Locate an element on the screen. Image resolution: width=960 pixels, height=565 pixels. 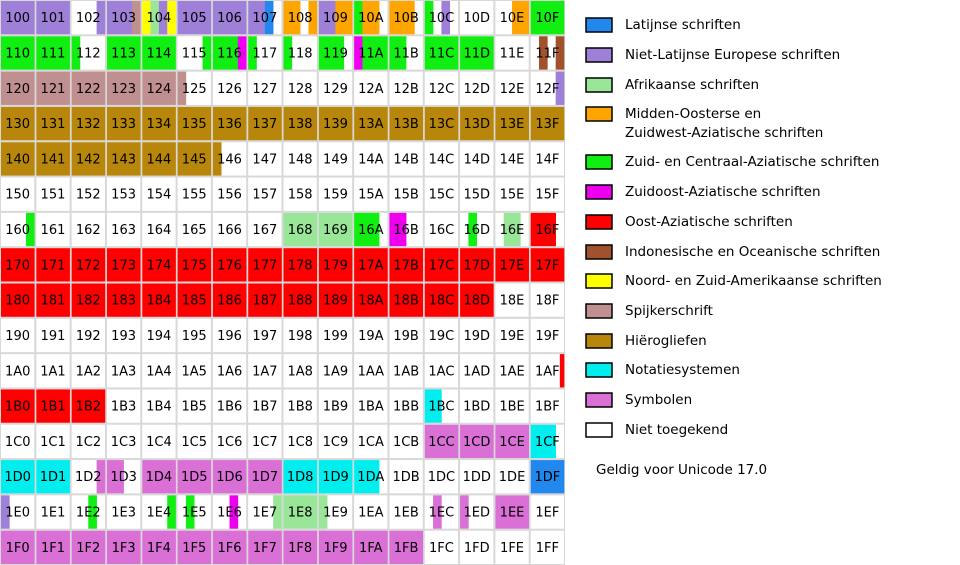
cell-label: 1E6 is located at coordinates (229, 513).